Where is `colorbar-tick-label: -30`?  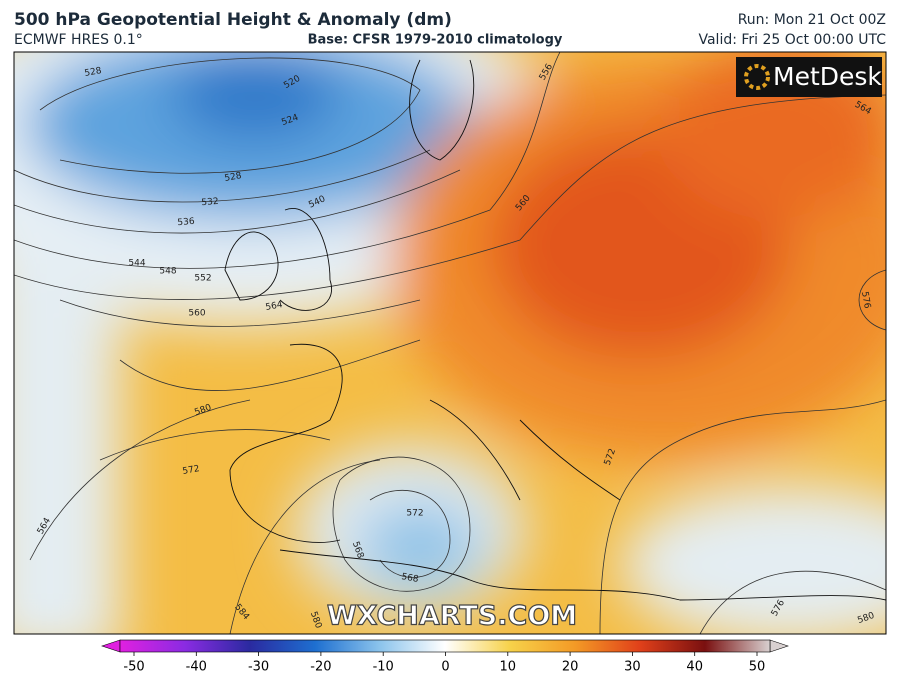
colorbar-tick-label: -30 is located at coordinates (258, 667).